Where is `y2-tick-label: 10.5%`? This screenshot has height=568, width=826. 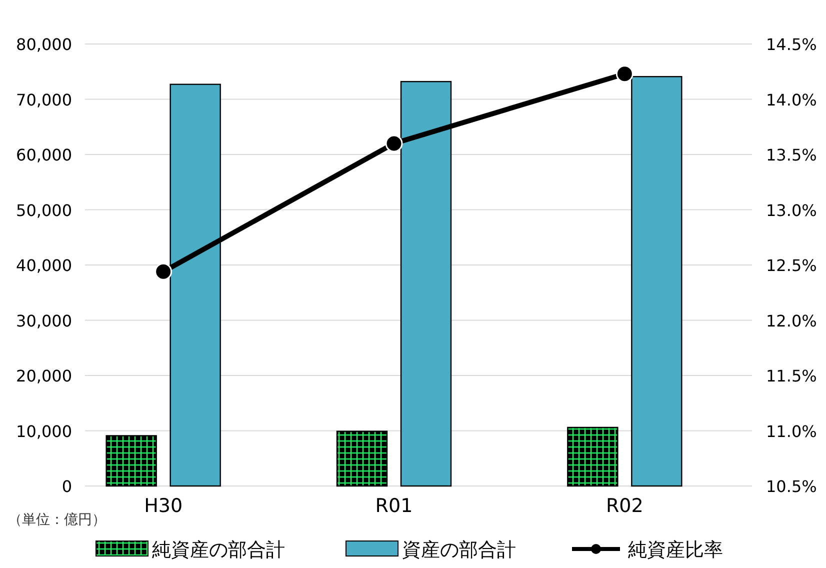
y2-tick-label: 10.5% is located at coordinates (791, 486).